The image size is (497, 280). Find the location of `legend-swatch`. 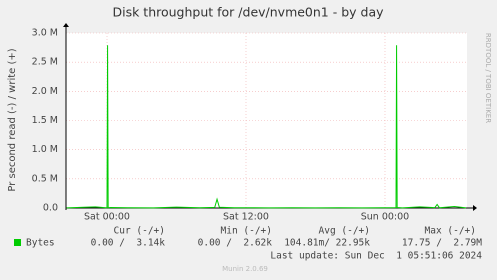

legend-swatch is located at coordinates (17, 242).